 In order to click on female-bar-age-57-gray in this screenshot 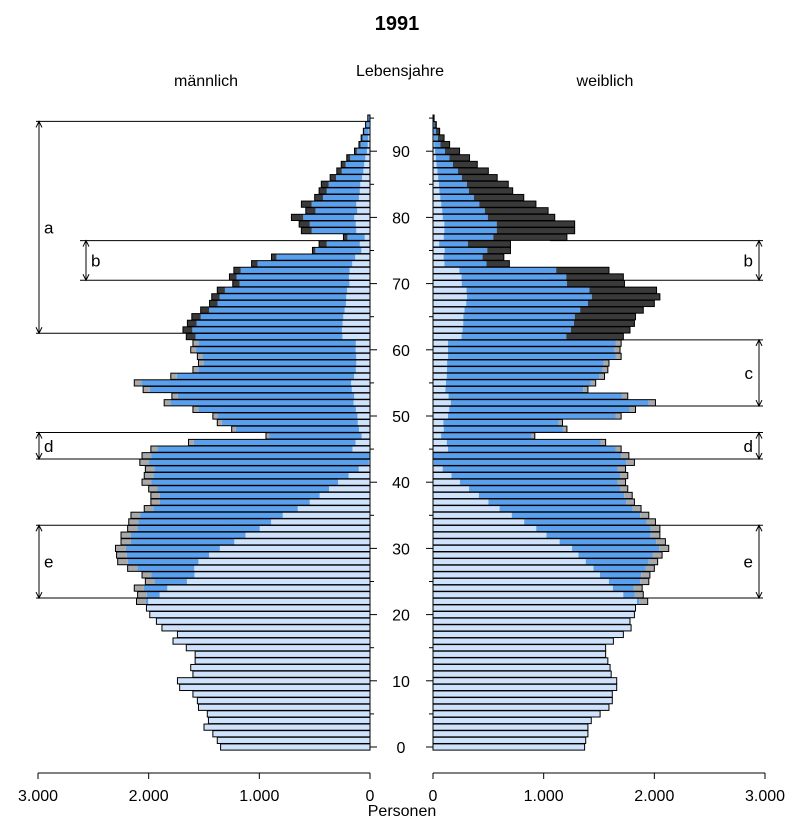, I will do `click(605, 369)`.